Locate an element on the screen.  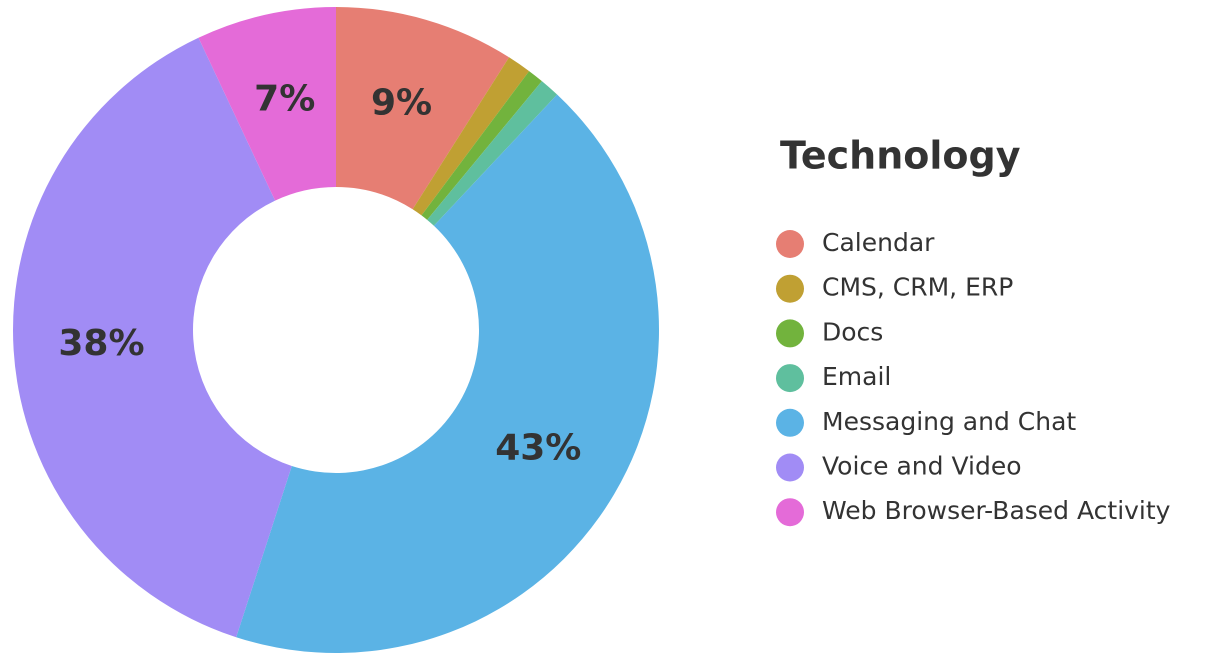
slice-label: 9% is located at coordinates (401, 102).